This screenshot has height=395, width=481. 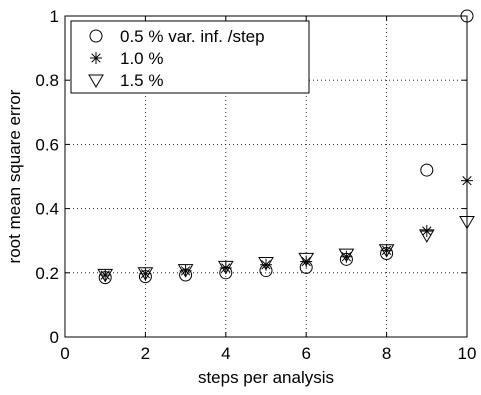 I want to click on legend: 0.5 % var. inf. /step 1.0 % 1.5 %, so click(x=190, y=57).